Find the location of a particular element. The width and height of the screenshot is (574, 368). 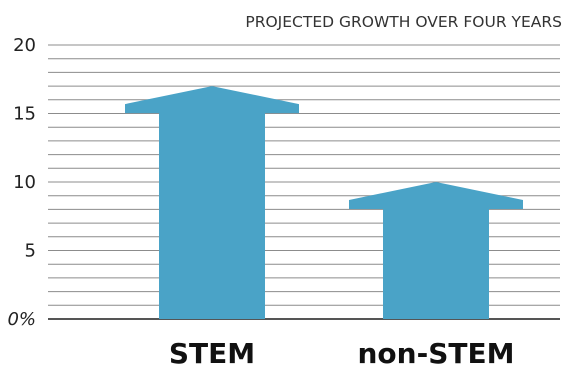

category-label: STEM is located at coordinates (212, 352).